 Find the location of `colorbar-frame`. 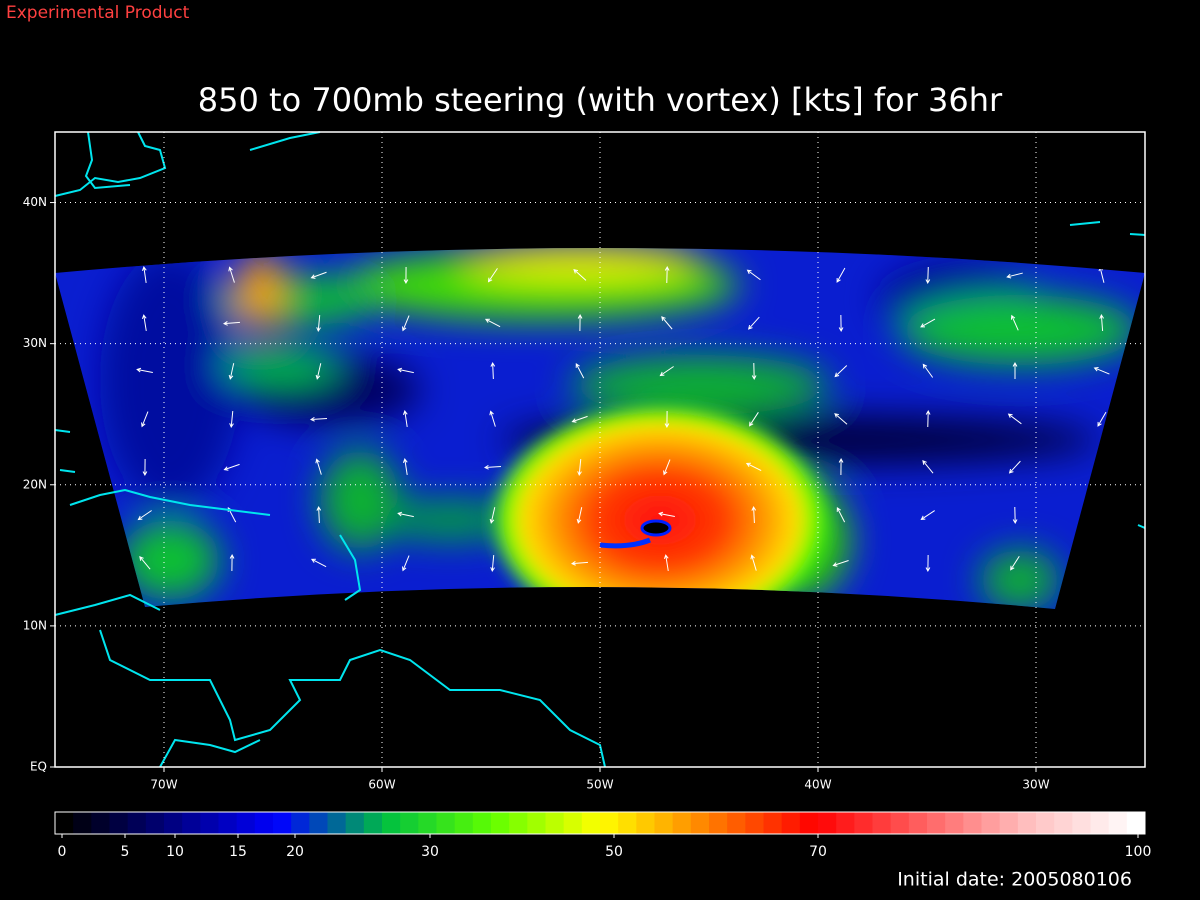

colorbar-frame is located at coordinates (600, 823).